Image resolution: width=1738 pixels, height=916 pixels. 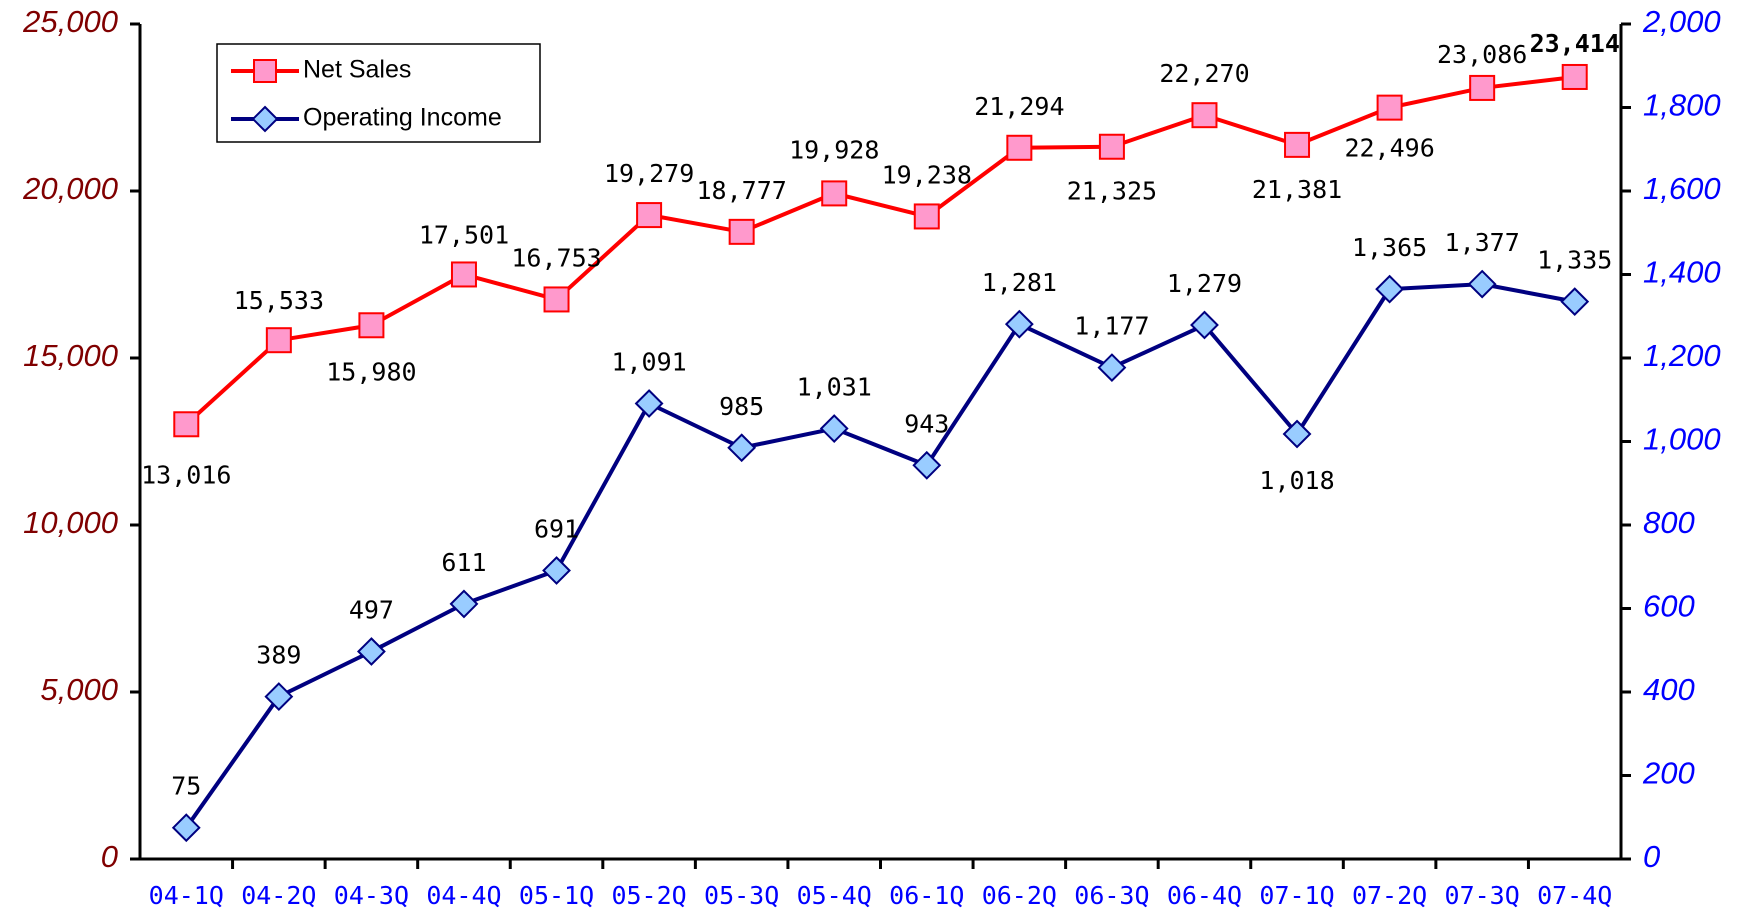 What do you see at coordinates (402, 118) in the screenshot?
I see `legend-label: Operating Income` at bounding box center [402, 118].